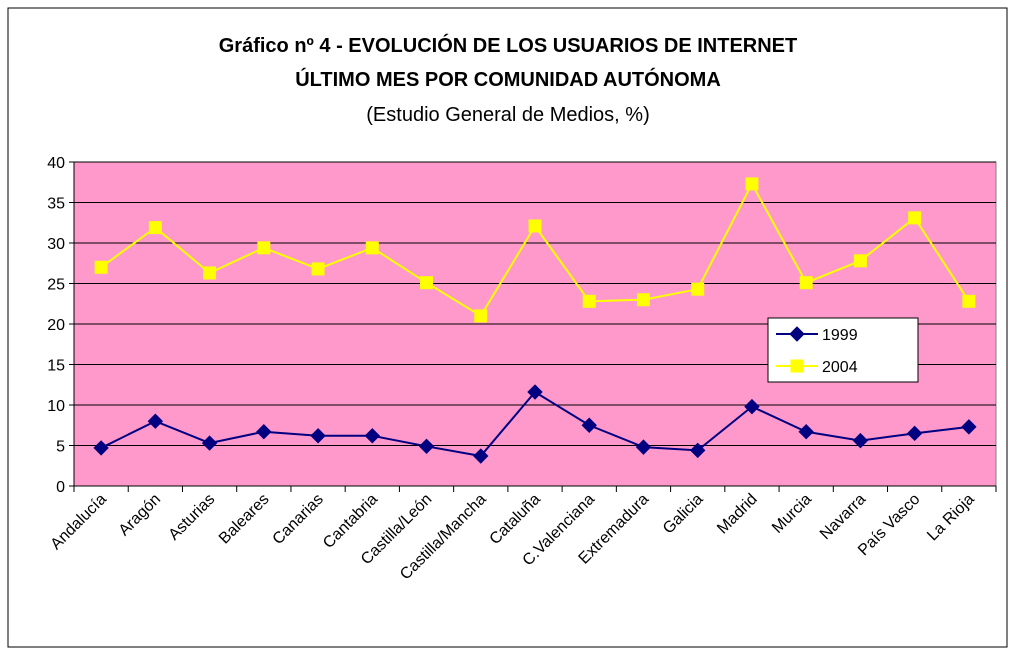 The height and width of the screenshot is (660, 1016). I want to click on y-tick-label: 15, so click(56, 366).